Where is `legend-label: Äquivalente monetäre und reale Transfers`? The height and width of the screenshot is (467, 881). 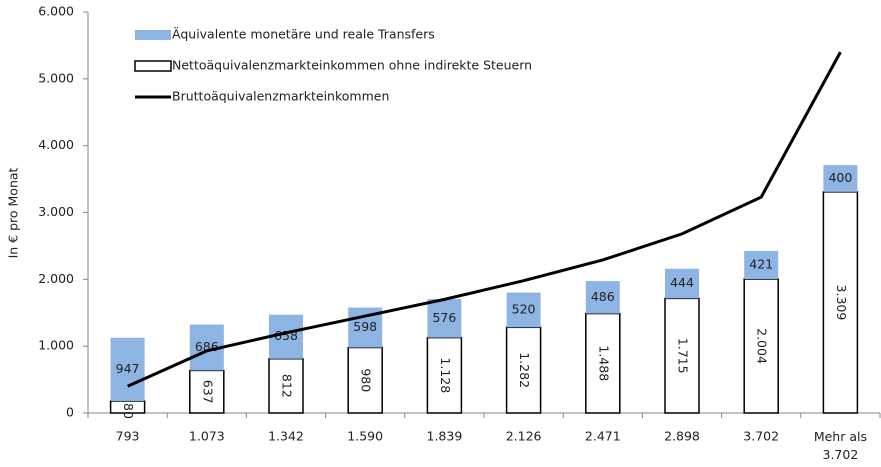
legend-label: Äquivalente monetäre und reale Transfers is located at coordinates (303, 34).